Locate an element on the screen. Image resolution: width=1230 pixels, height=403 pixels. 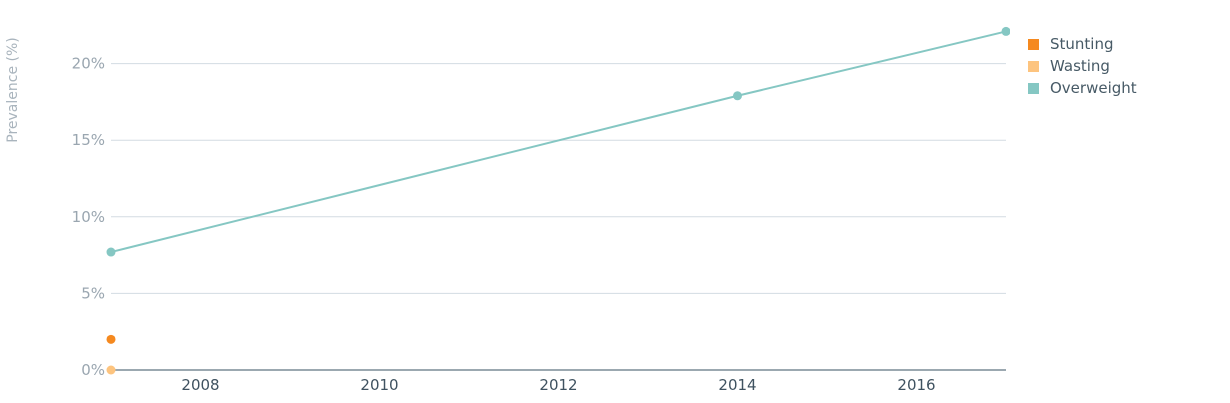
x-tick-label: 2012 is located at coordinates (558, 385).